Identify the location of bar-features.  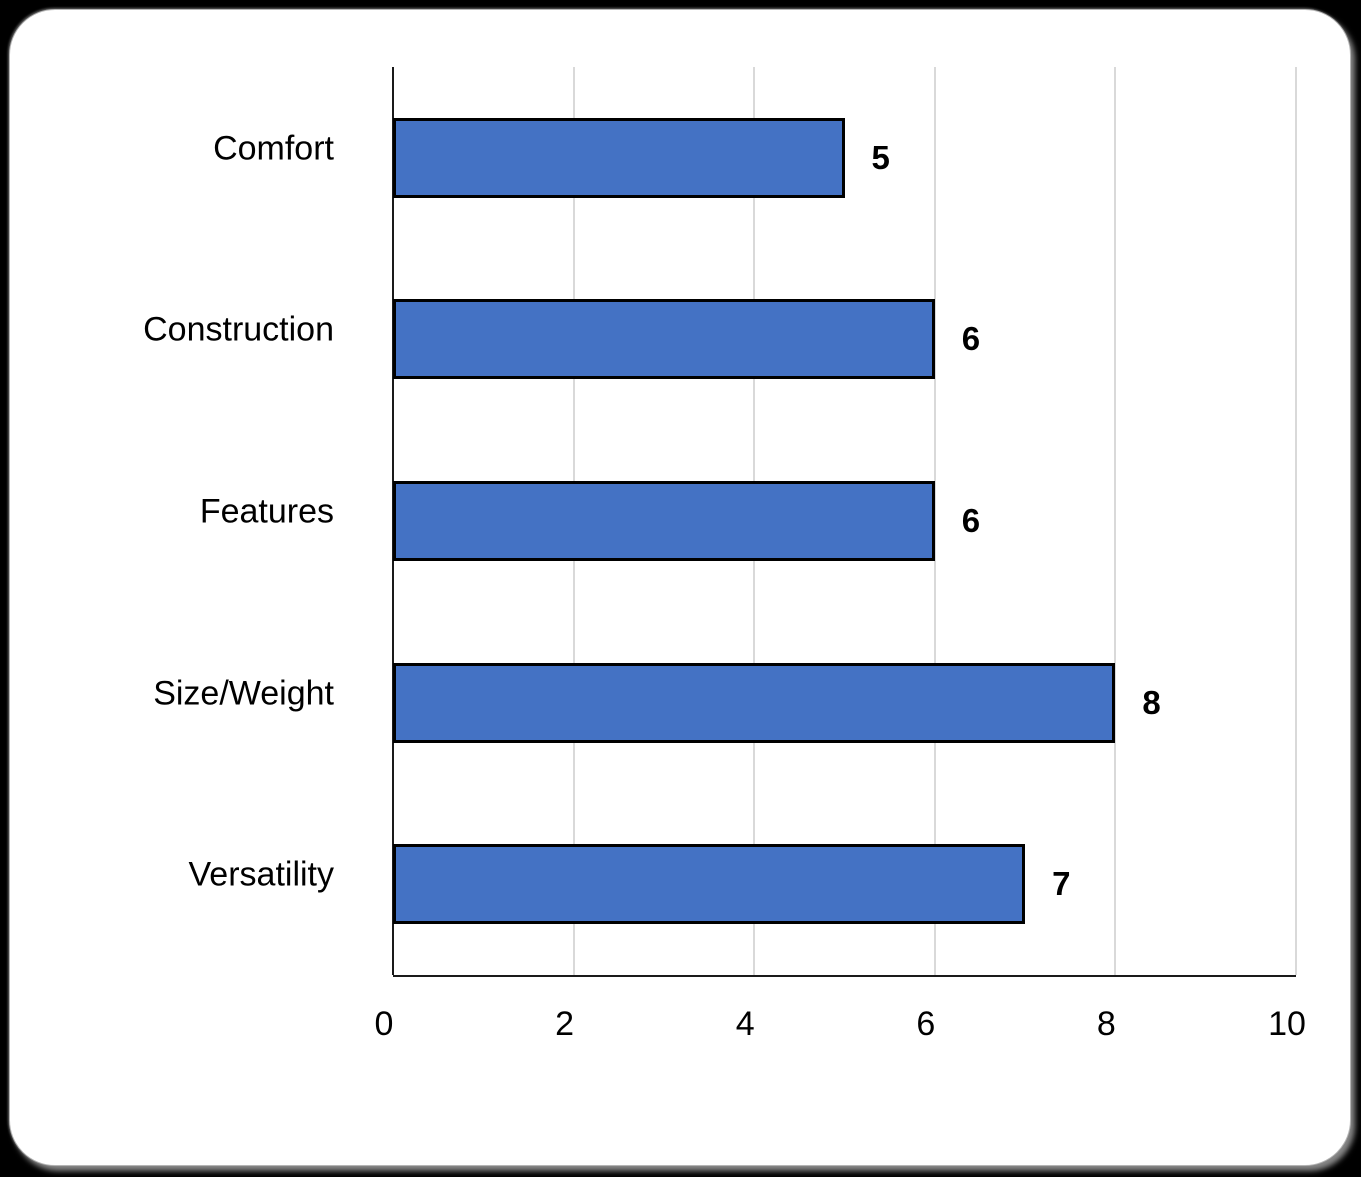
(664, 521).